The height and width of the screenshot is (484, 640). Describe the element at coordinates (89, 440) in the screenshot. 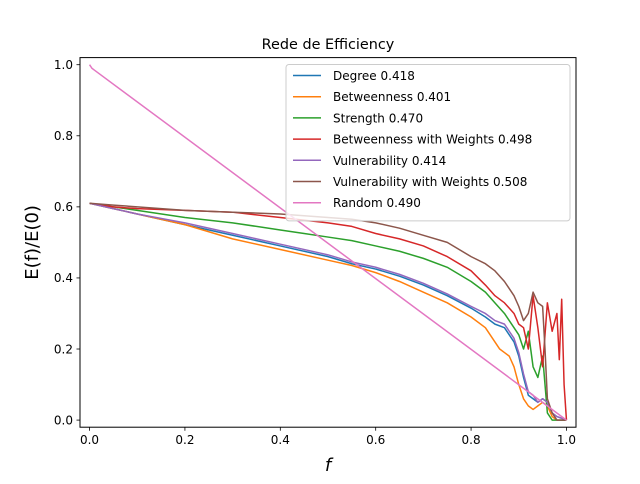

I see `x-tick-label: 0.0` at that location.